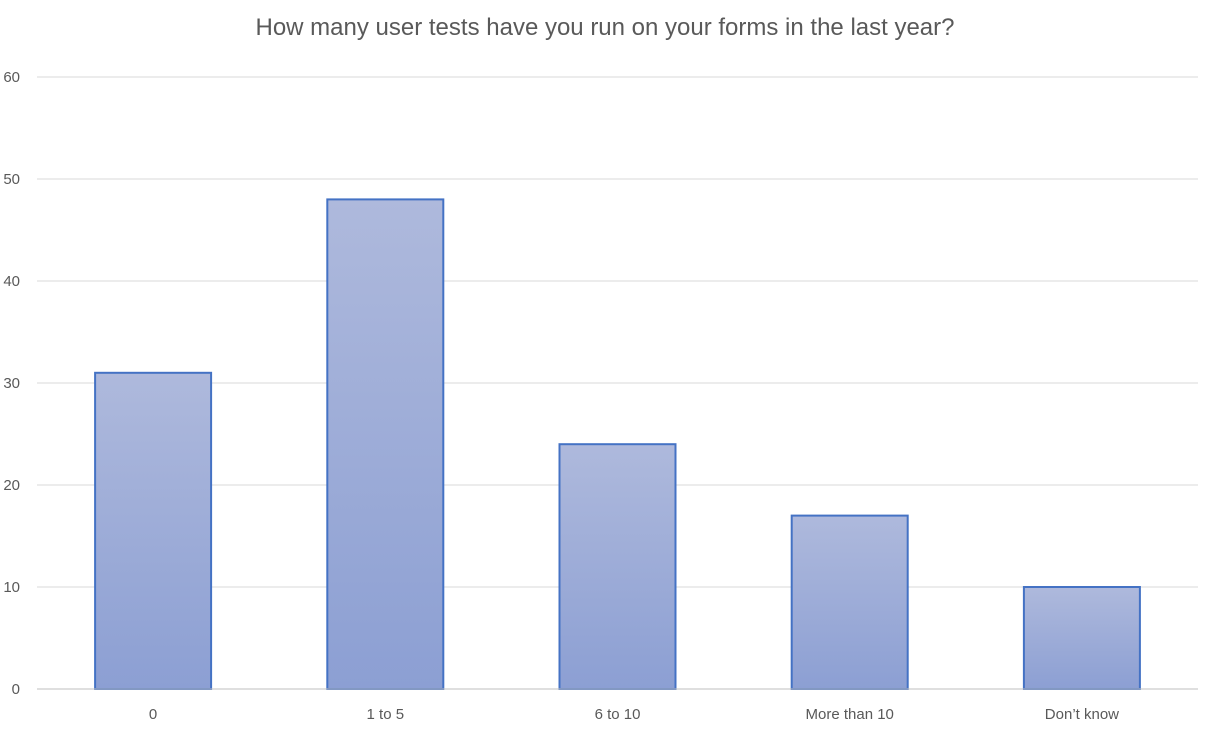  I want to click on y-tick-label: 20, so click(11, 485).